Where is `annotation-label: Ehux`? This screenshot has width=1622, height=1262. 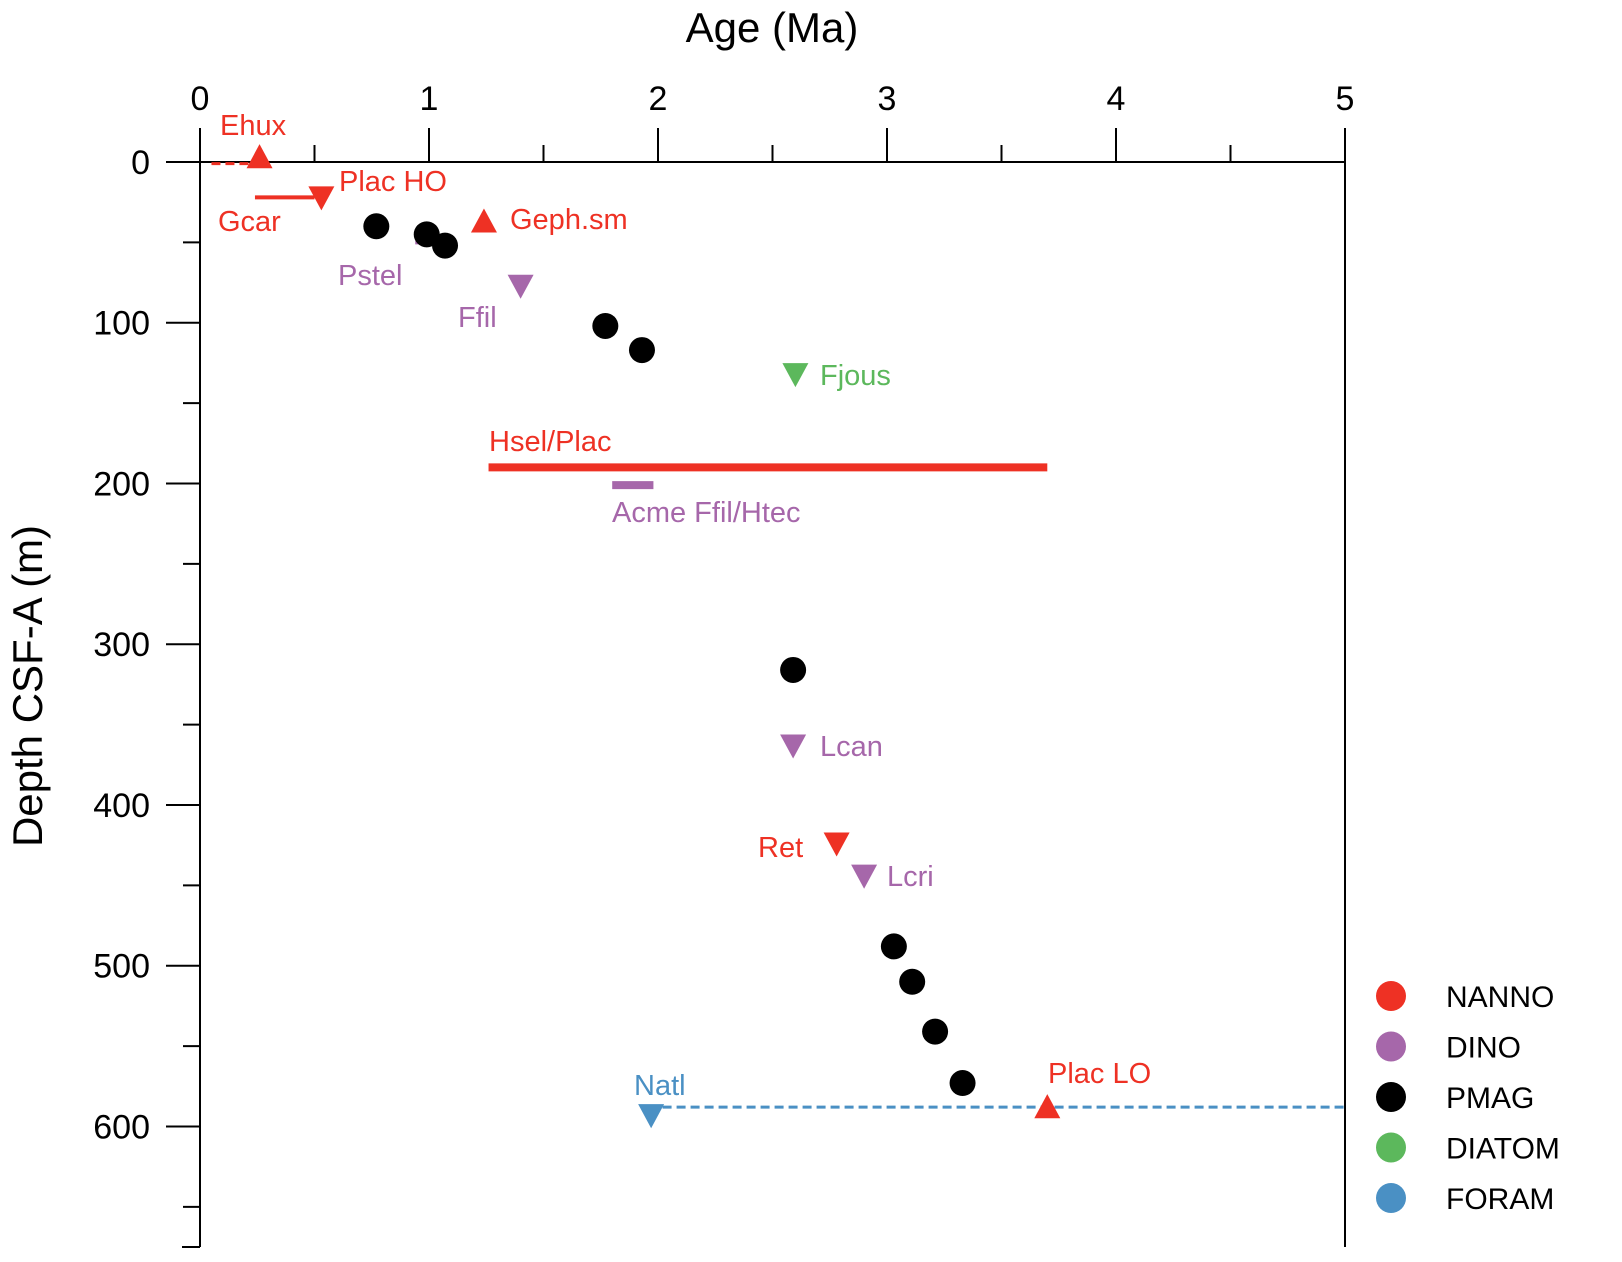 annotation-label: Ehux is located at coordinates (253, 126).